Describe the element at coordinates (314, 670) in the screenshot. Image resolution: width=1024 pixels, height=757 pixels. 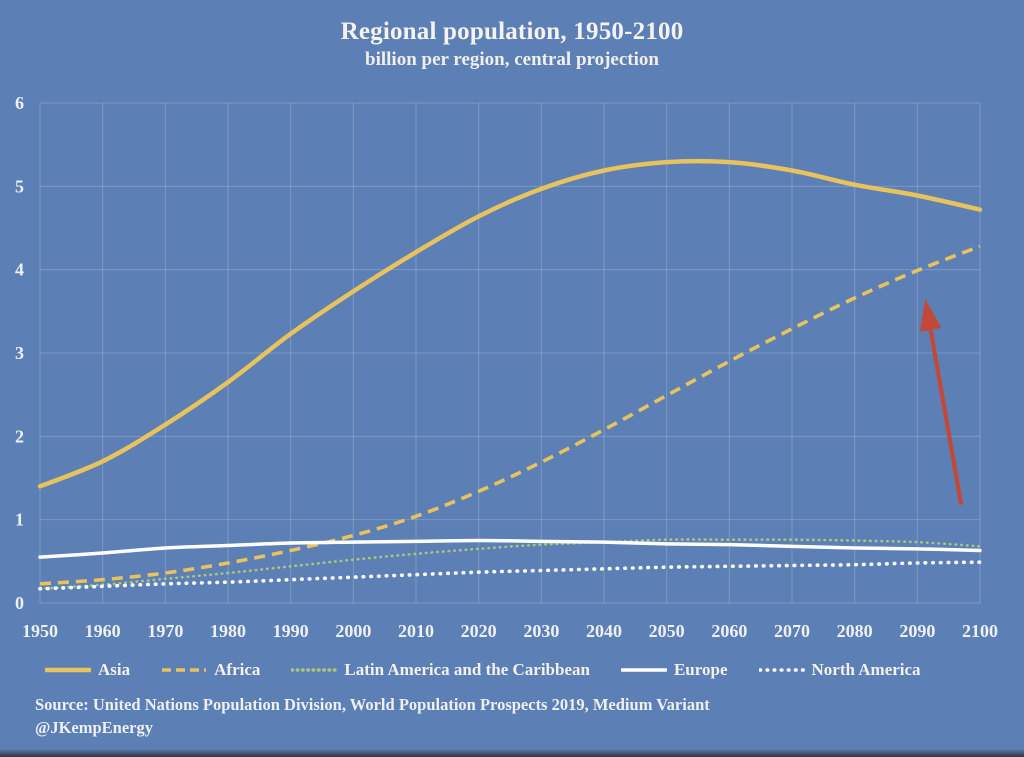
I see `legend-swatch-latin-america-and-the-caribbean` at that location.